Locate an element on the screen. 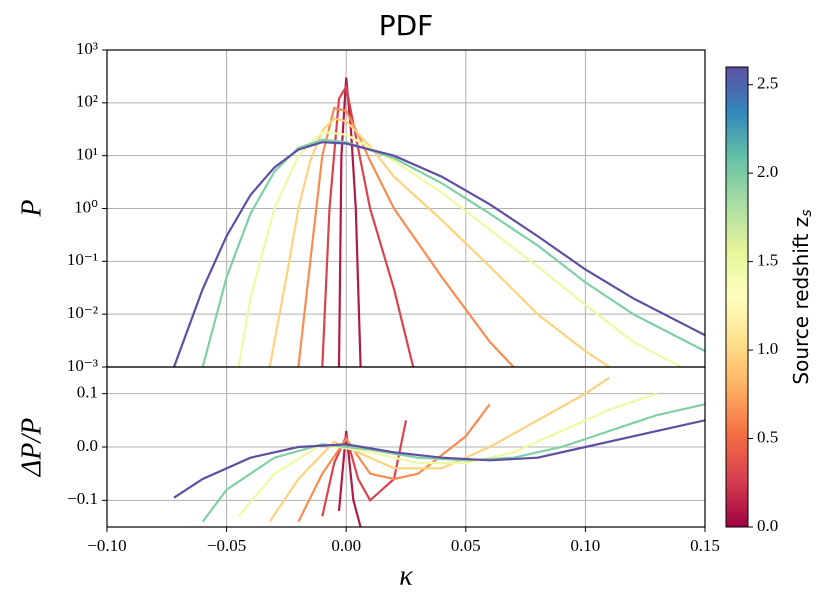 The height and width of the screenshot is (605, 830). x-tick-label: 0.10 is located at coordinates (586, 545).